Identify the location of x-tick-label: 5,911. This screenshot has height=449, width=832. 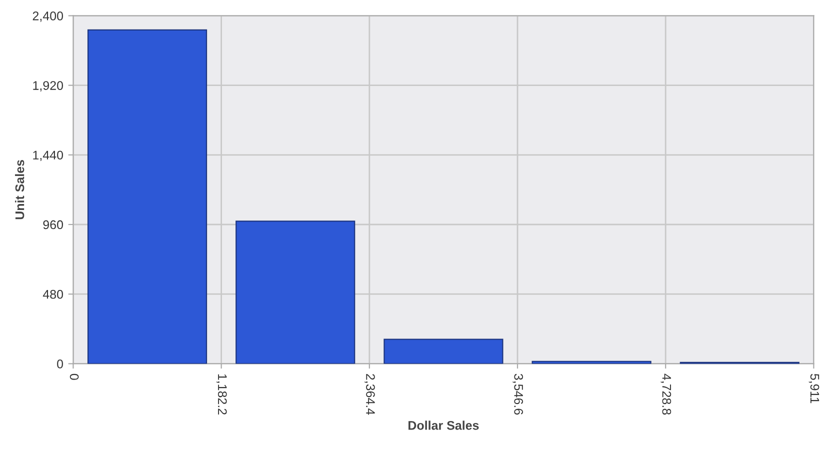
(814, 389).